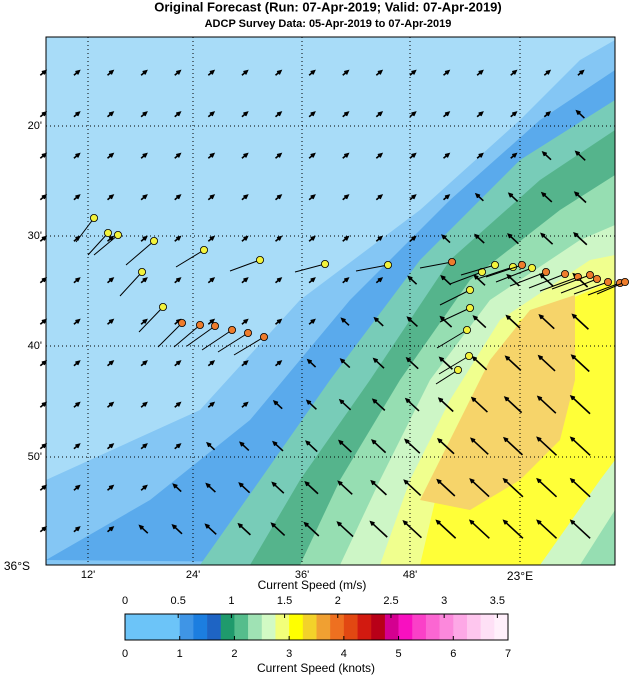 The height and width of the screenshot is (677, 631). Describe the element at coordinates (88, 575) in the screenshot. I see `lon-label: 12'` at that location.